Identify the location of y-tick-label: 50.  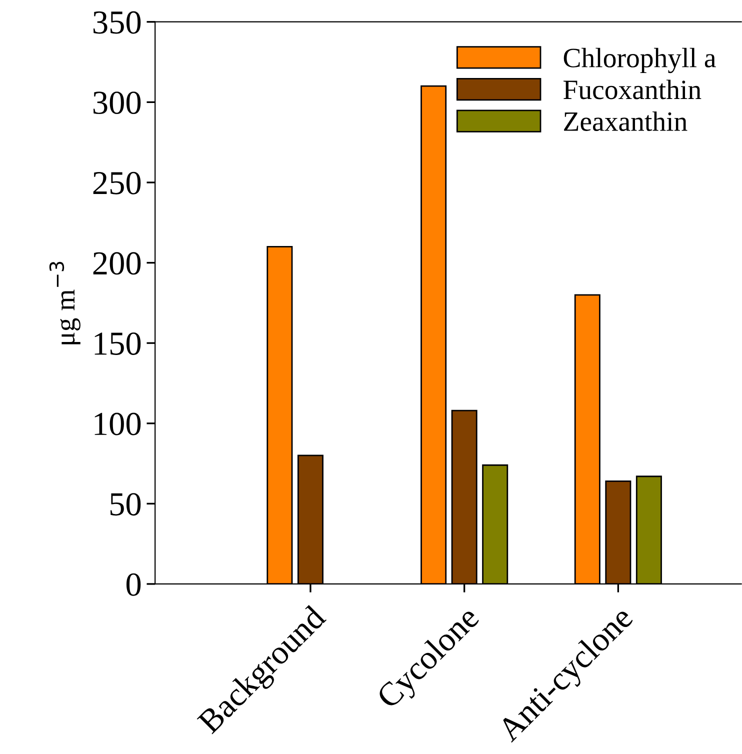
(125, 504).